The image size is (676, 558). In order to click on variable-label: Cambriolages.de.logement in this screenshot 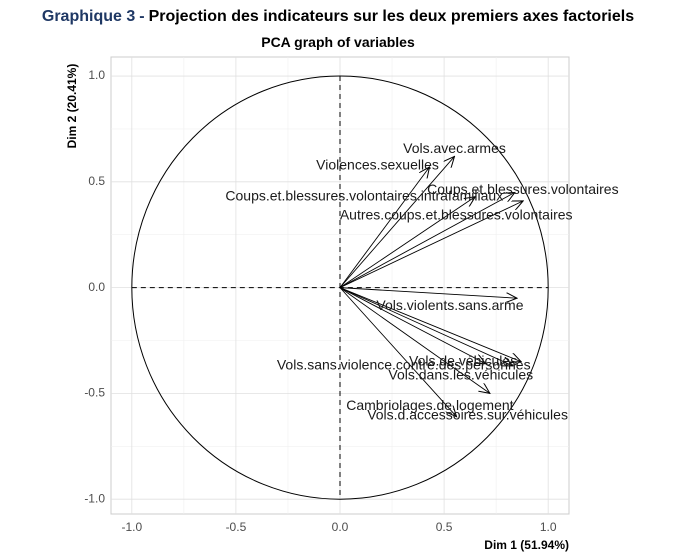, I will do `click(429, 405)`.